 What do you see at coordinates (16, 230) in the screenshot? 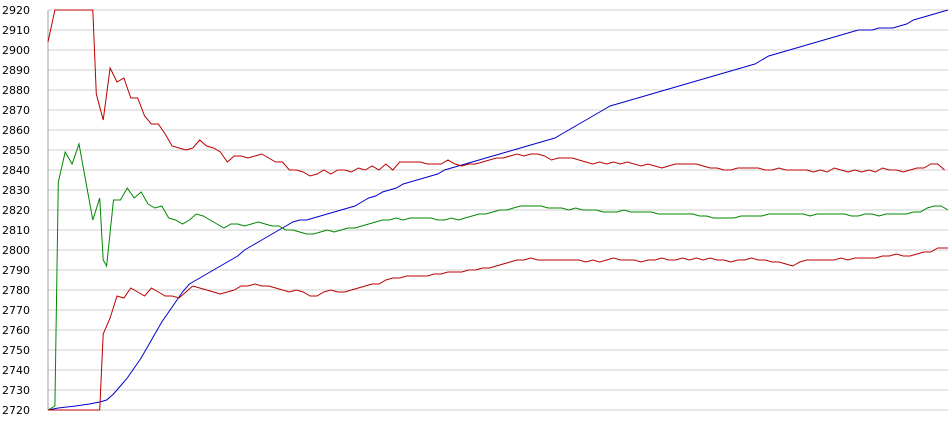
I see `y-tick-label: 2810` at bounding box center [16, 230].